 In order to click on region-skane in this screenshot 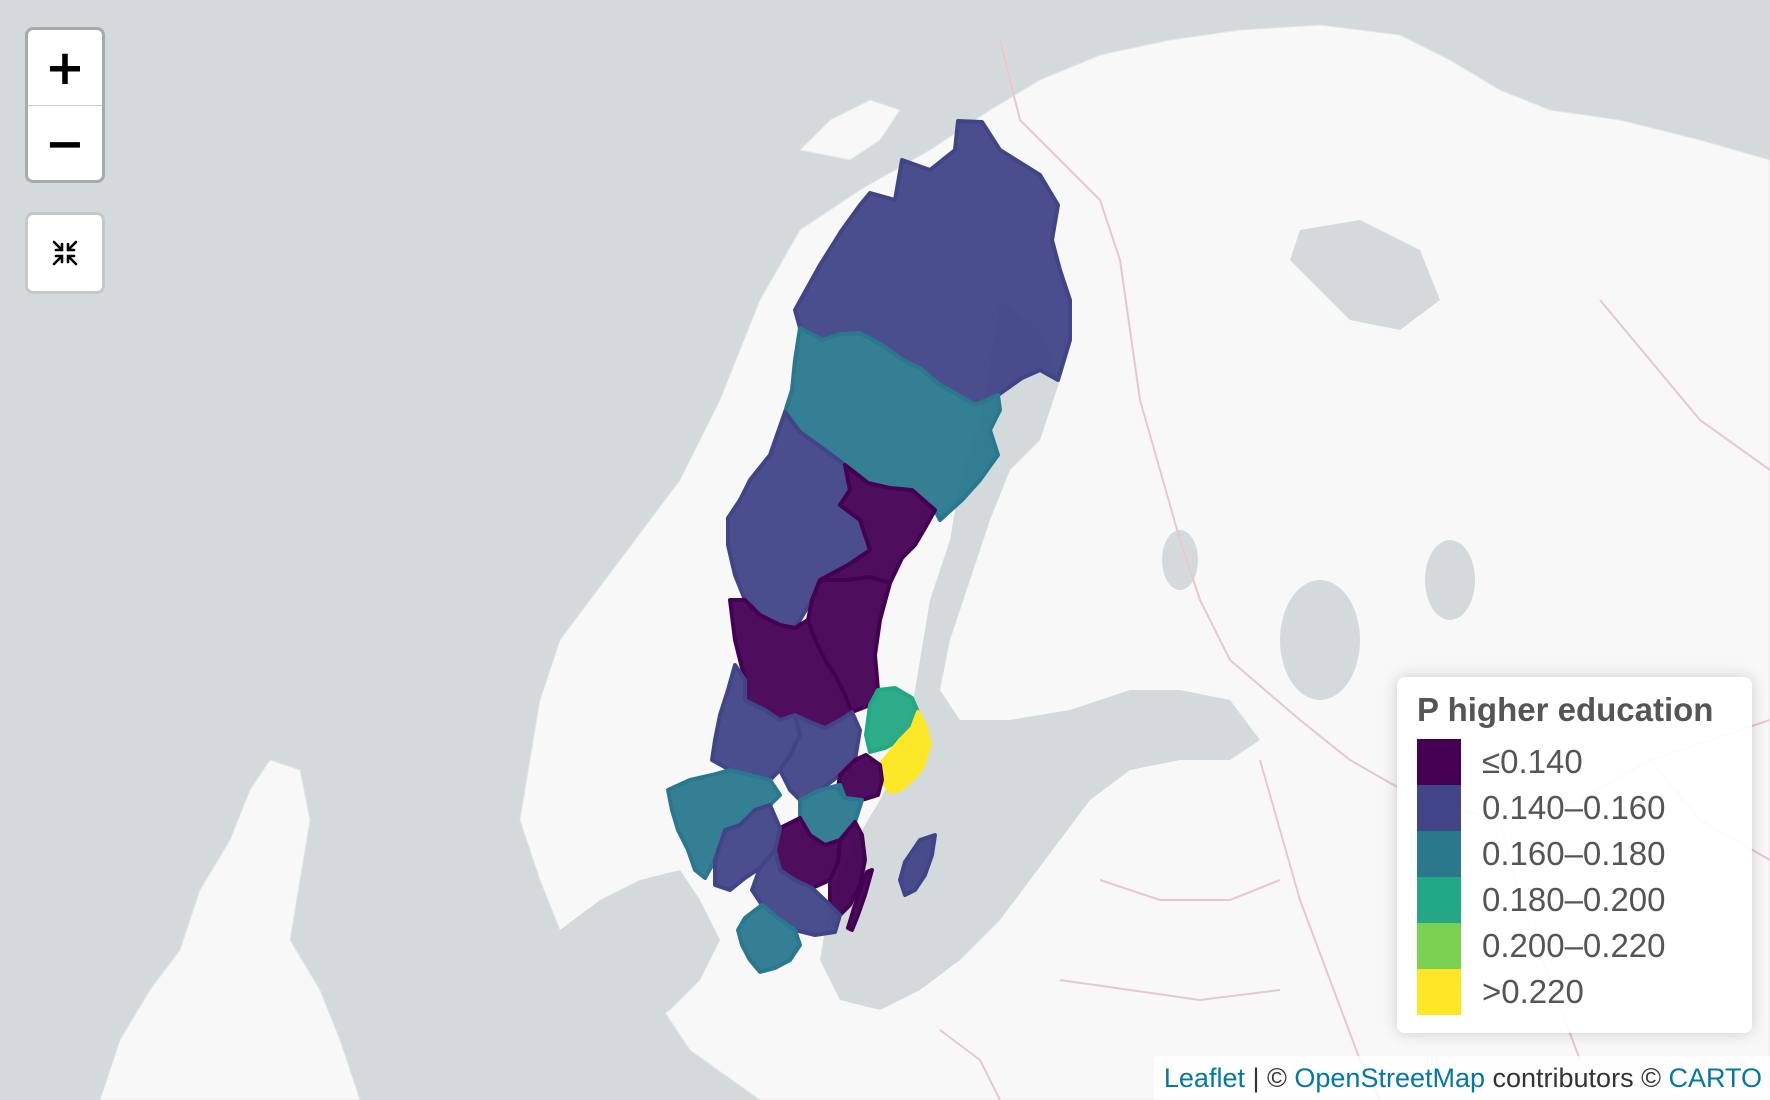, I will do `click(769, 938)`.